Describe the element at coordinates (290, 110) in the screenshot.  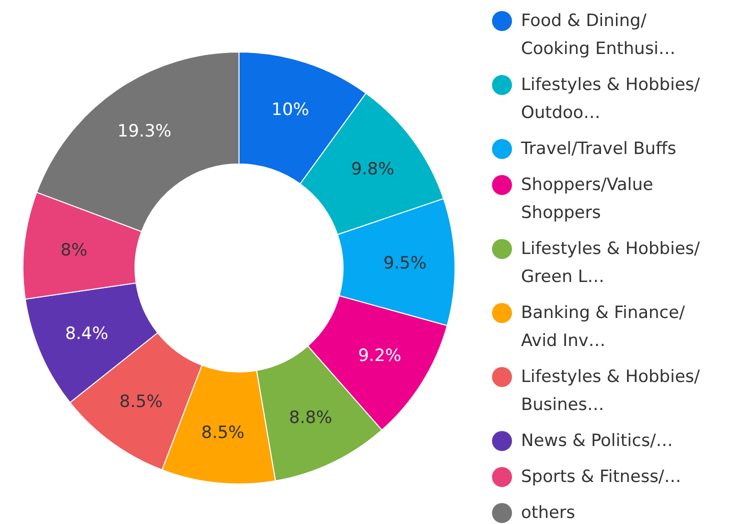
I see `data-label: 10%` at that location.